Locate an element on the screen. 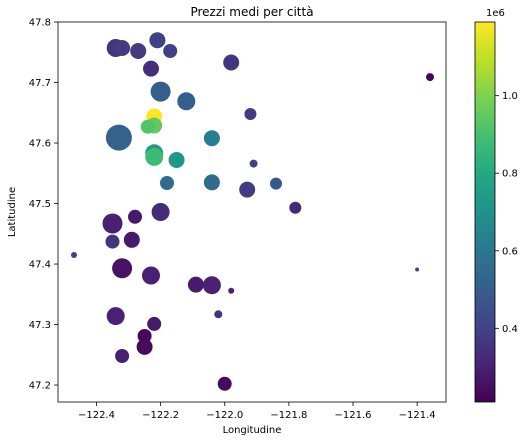 The image size is (526, 441). x-tick-label: −121.6 is located at coordinates (353, 415).